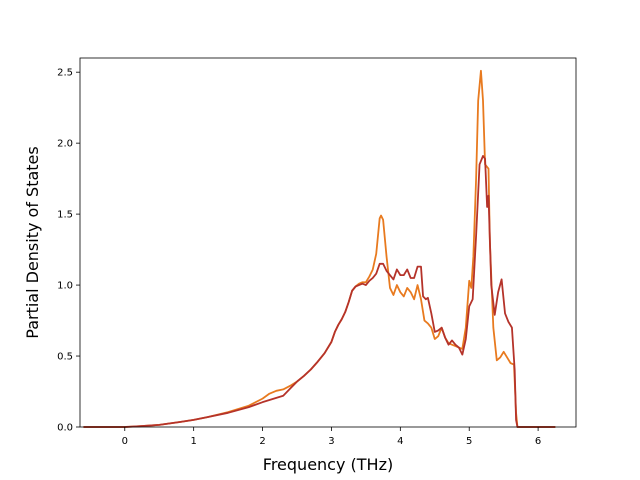 The width and height of the screenshot is (640, 480). I want to click on x-axis-ticks: 0 1 2 3 4 5 6, so click(331, 437).